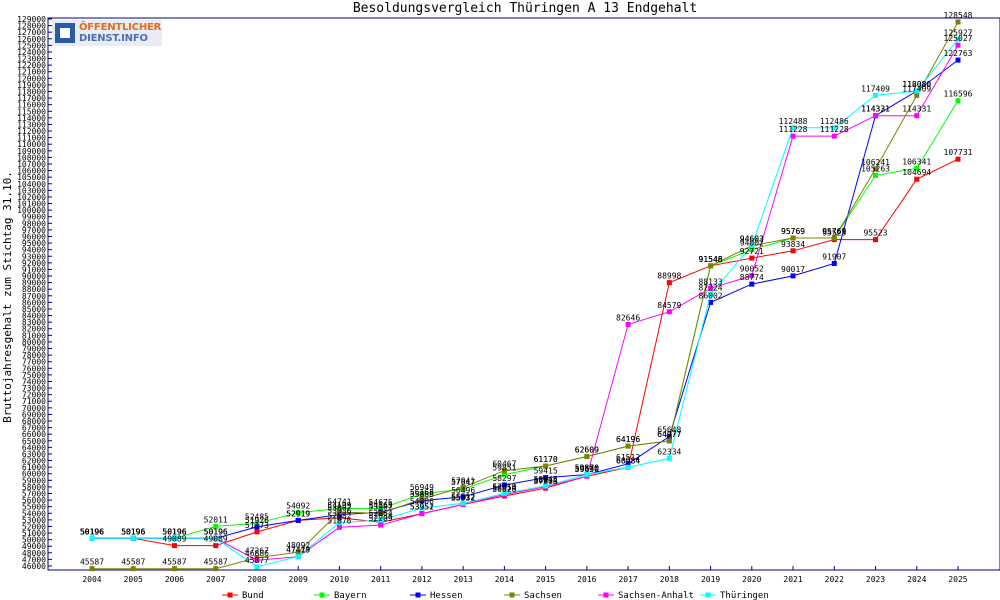 The width and height of the screenshot is (1000, 600). Describe the element at coordinates (752, 243) in the screenshot. I see `data-label: 94002` at that location.